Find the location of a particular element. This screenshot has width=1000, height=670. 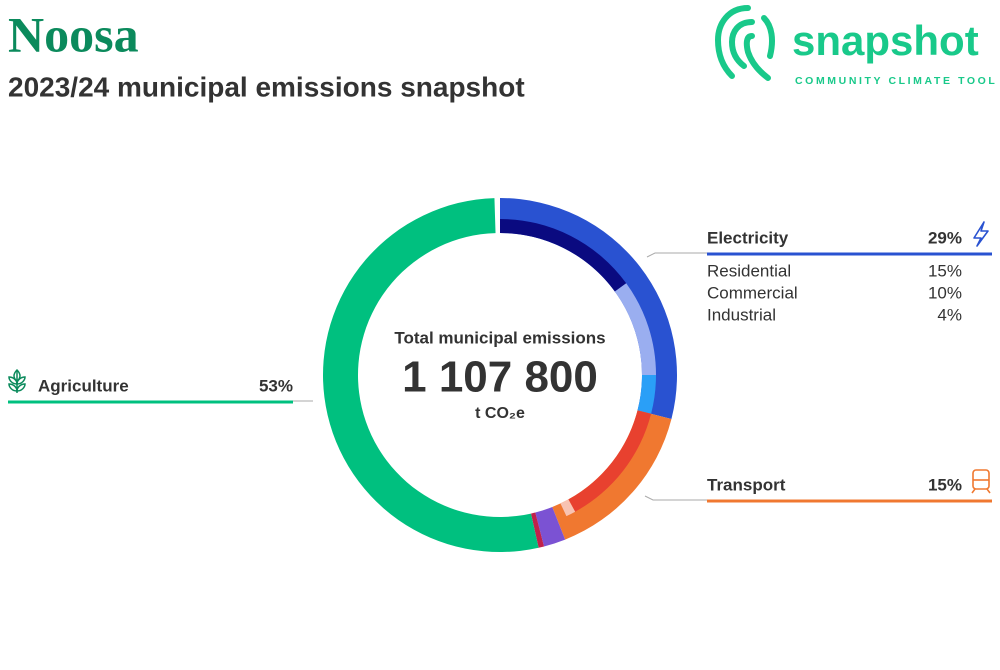

center-total: 1 107 800 is located at coordinates (500, 377).